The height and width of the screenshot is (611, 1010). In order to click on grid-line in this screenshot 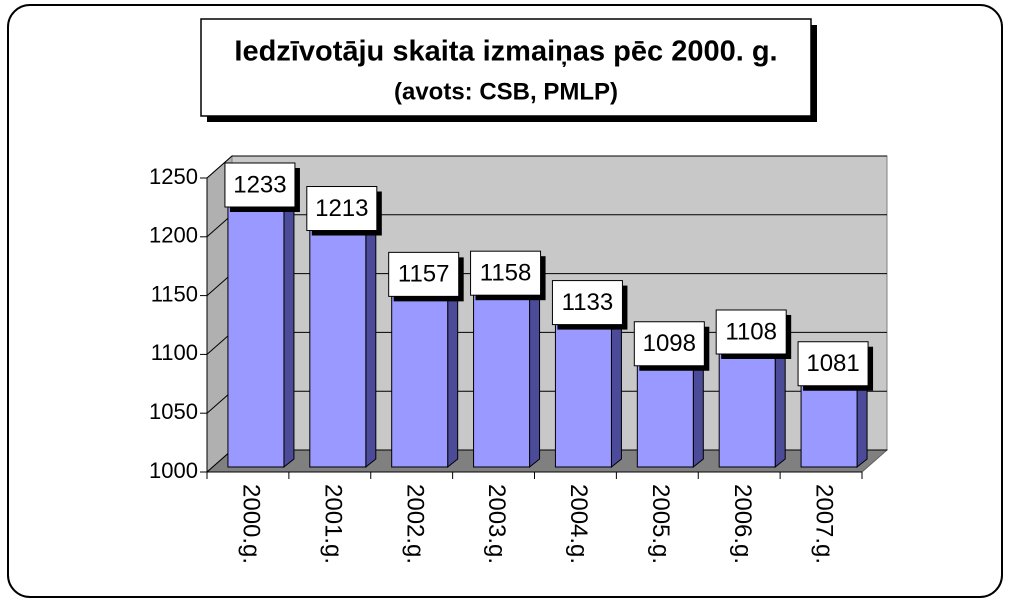, I will do `click(546, 167)`.